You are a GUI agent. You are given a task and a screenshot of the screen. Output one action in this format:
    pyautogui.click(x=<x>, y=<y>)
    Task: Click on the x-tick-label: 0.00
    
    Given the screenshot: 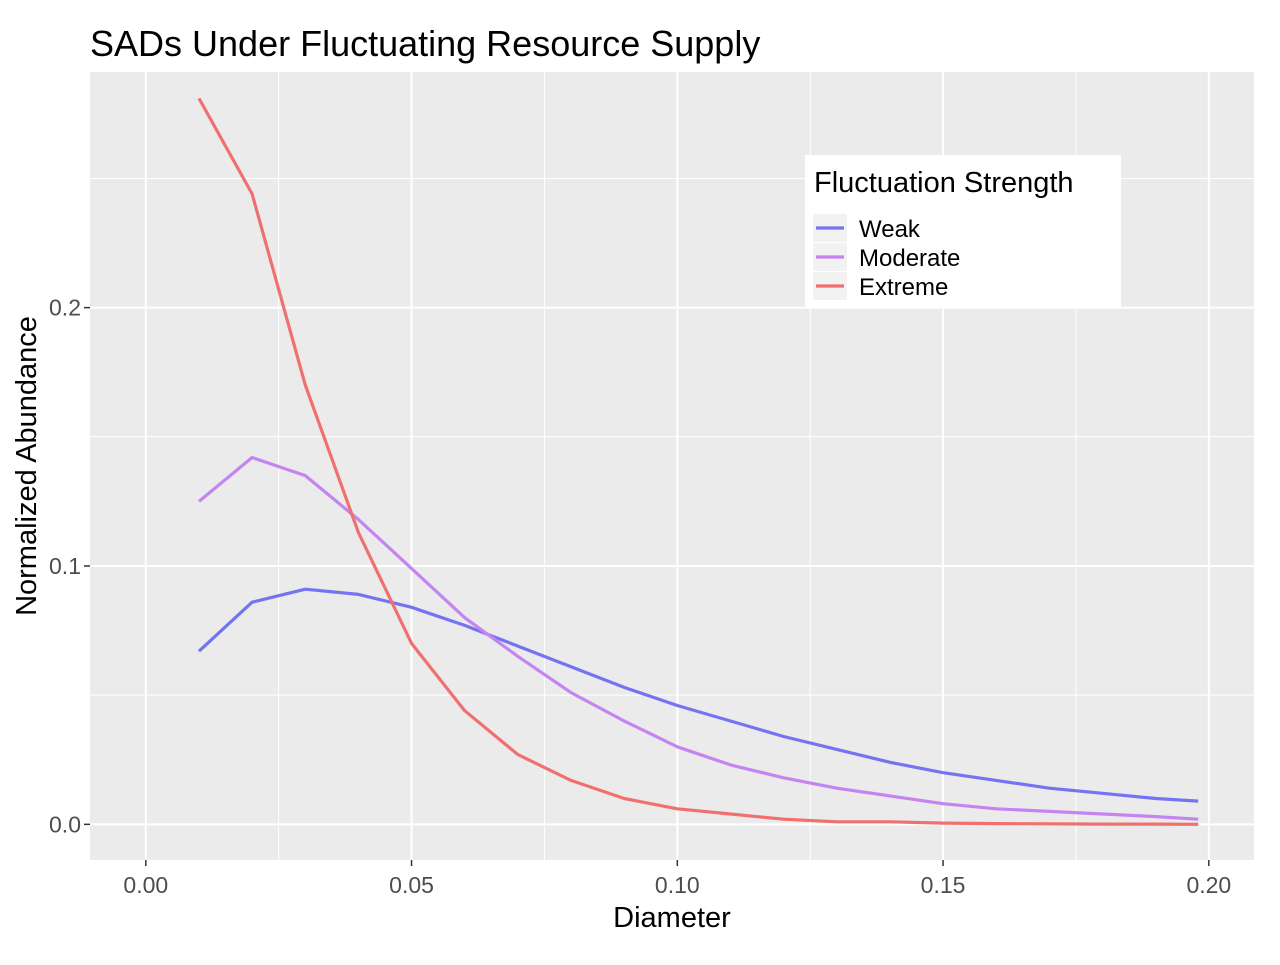 What is the action you would take?
    pyautogui.click(x=145, y=885)
    